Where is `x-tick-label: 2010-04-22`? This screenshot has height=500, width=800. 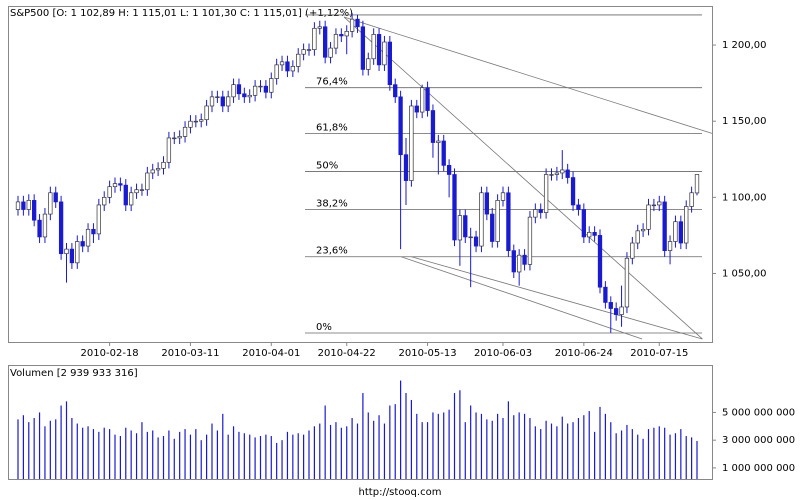
x-tick-label: 2010-04-22 is located at coordinates (347, 353).